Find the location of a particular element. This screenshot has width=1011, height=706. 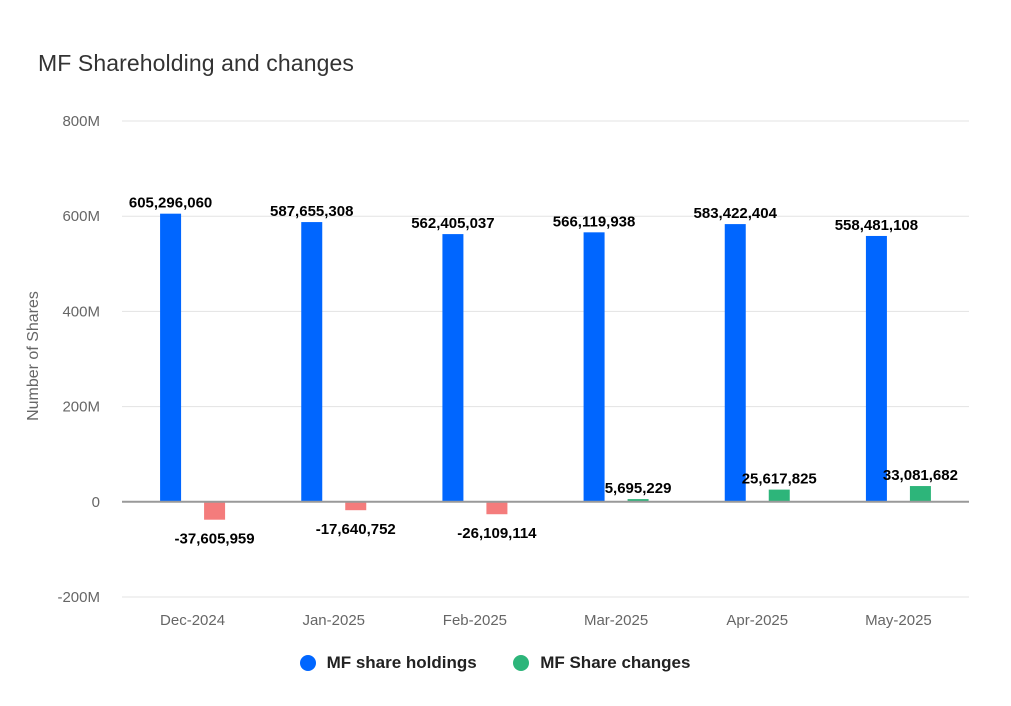

x-tick-label: Apr-2025 is located at coordinates (757, 620).